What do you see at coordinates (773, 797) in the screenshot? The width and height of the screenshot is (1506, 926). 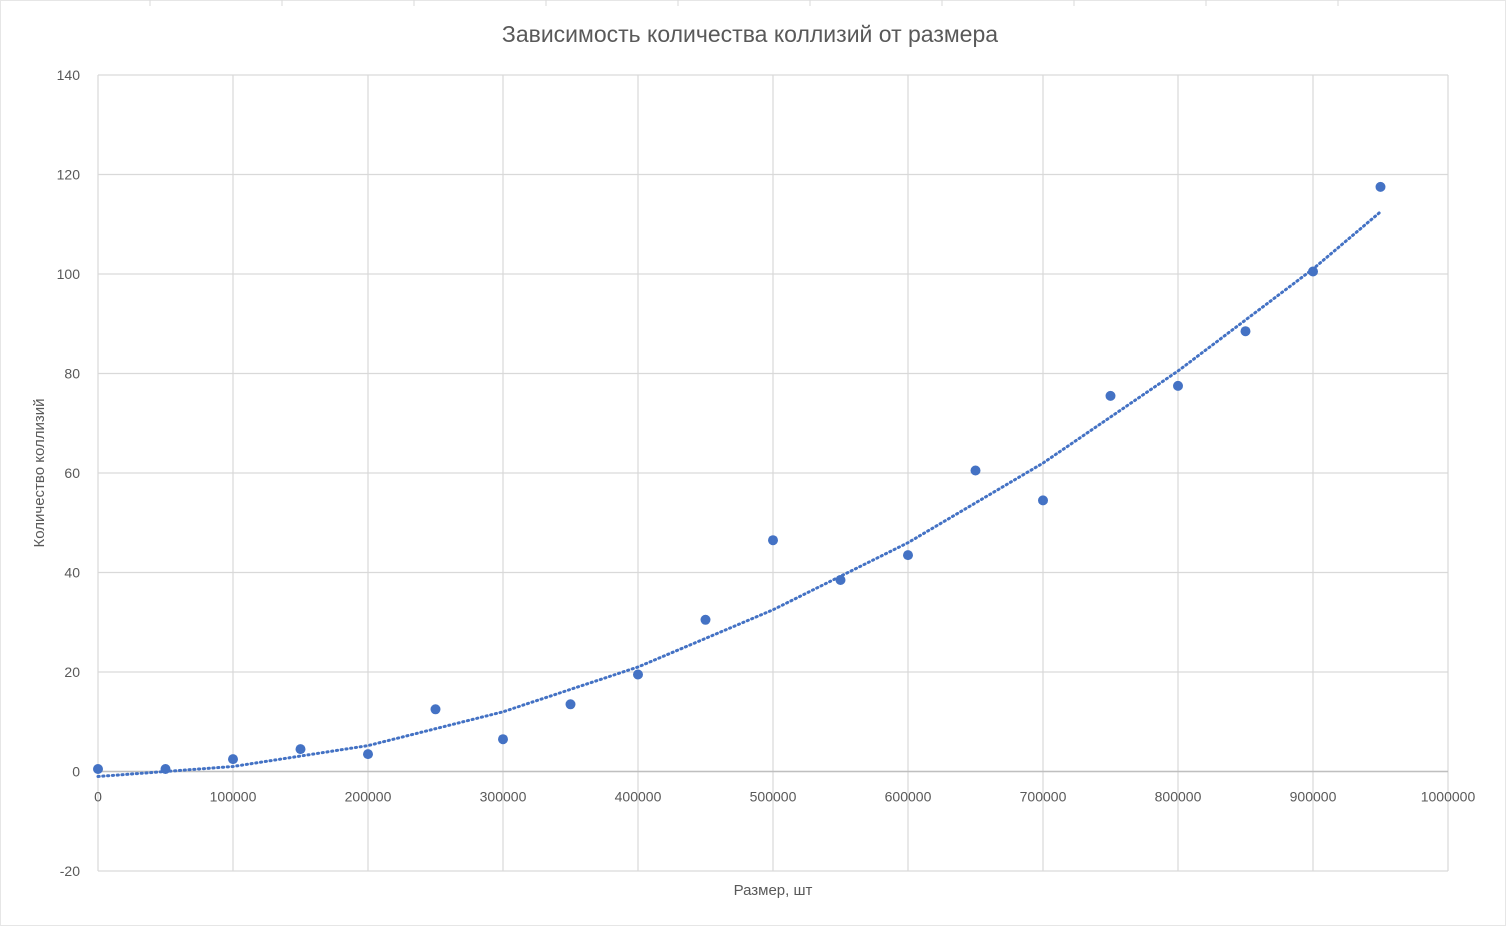 I see `x-tick-label: 500000` at bounding box center [773, 797].